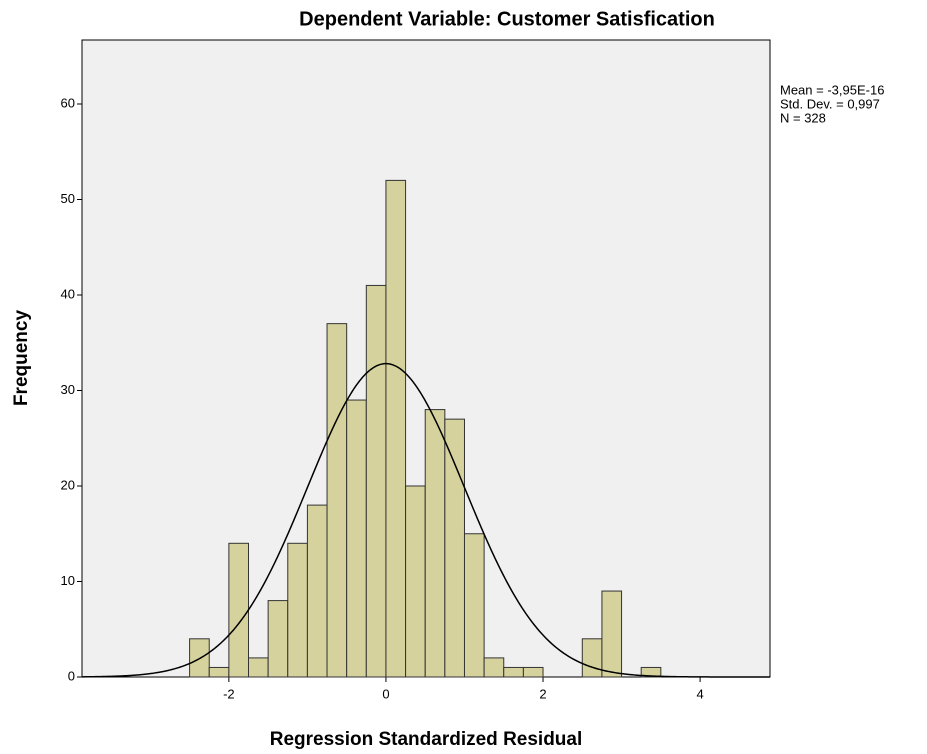  Describe the element at coordinates (803, 117) in the screenshot. I see `stat-n: N = 328` at that location.